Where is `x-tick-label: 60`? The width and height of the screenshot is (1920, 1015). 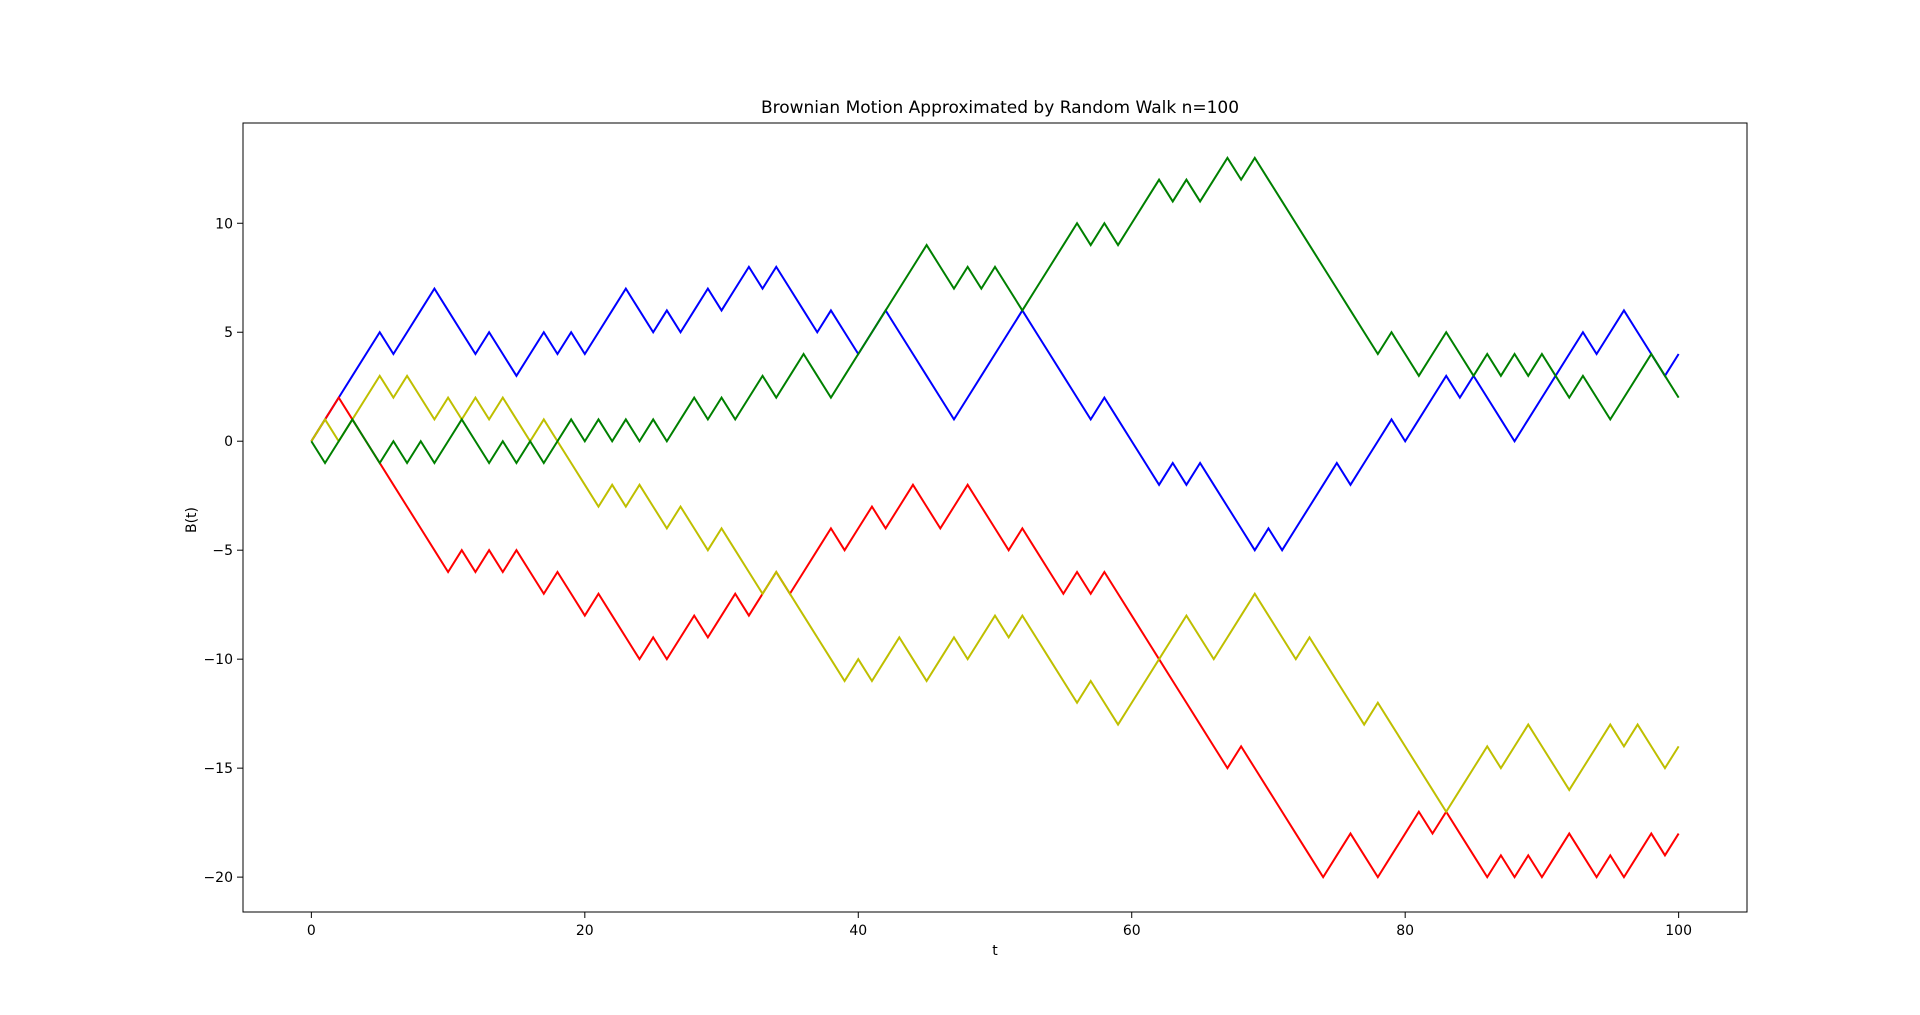
x-tick-label: 60 is located at coordinates (1132, 931).